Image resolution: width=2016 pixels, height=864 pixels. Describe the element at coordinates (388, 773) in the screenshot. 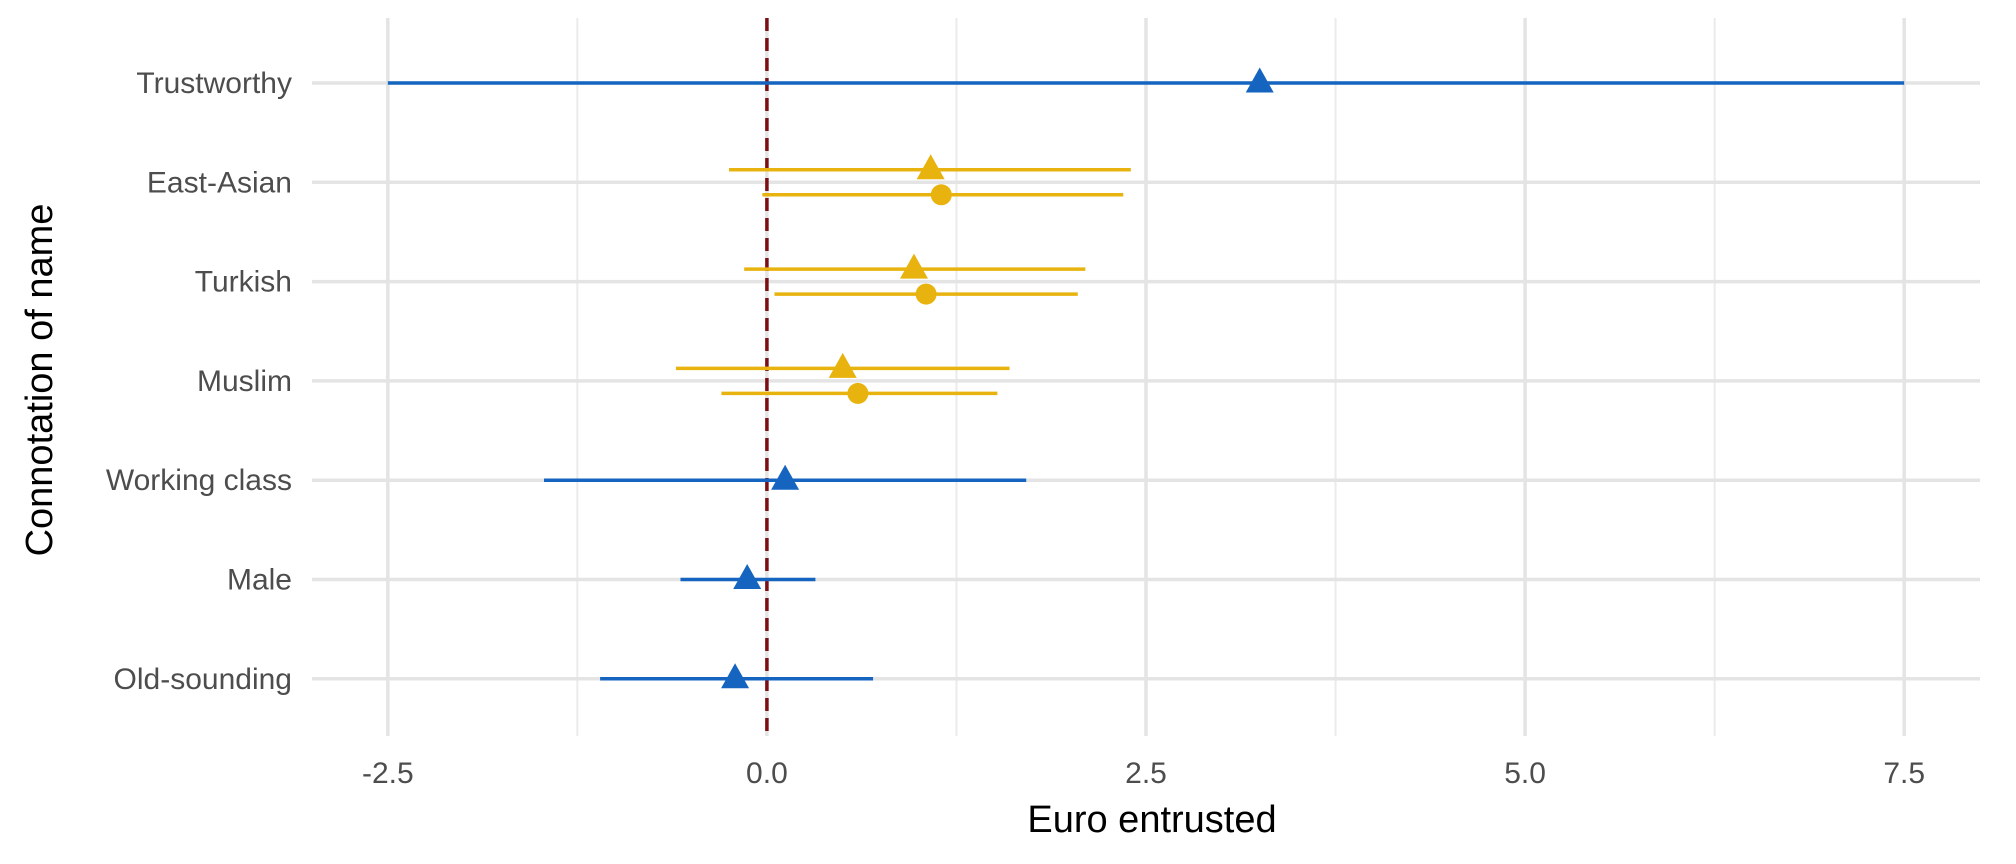

I see `x-tick-label: -2.5` at that location.